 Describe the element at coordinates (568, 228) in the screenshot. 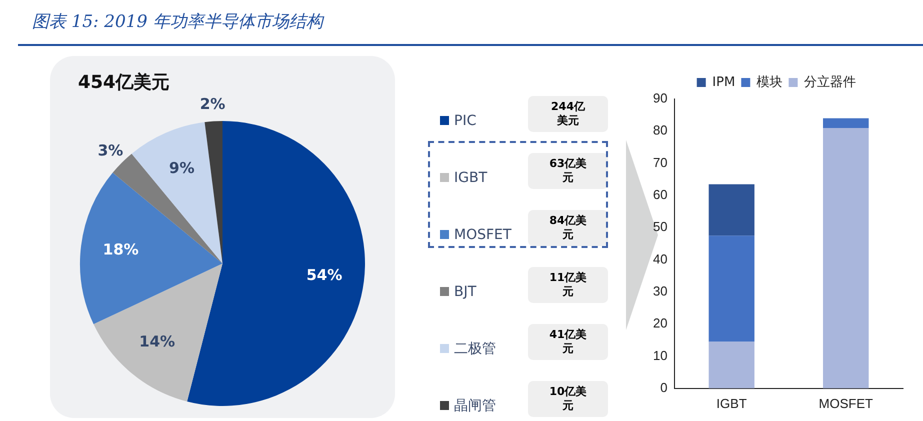

I see `text: 84亿美元` at that location.